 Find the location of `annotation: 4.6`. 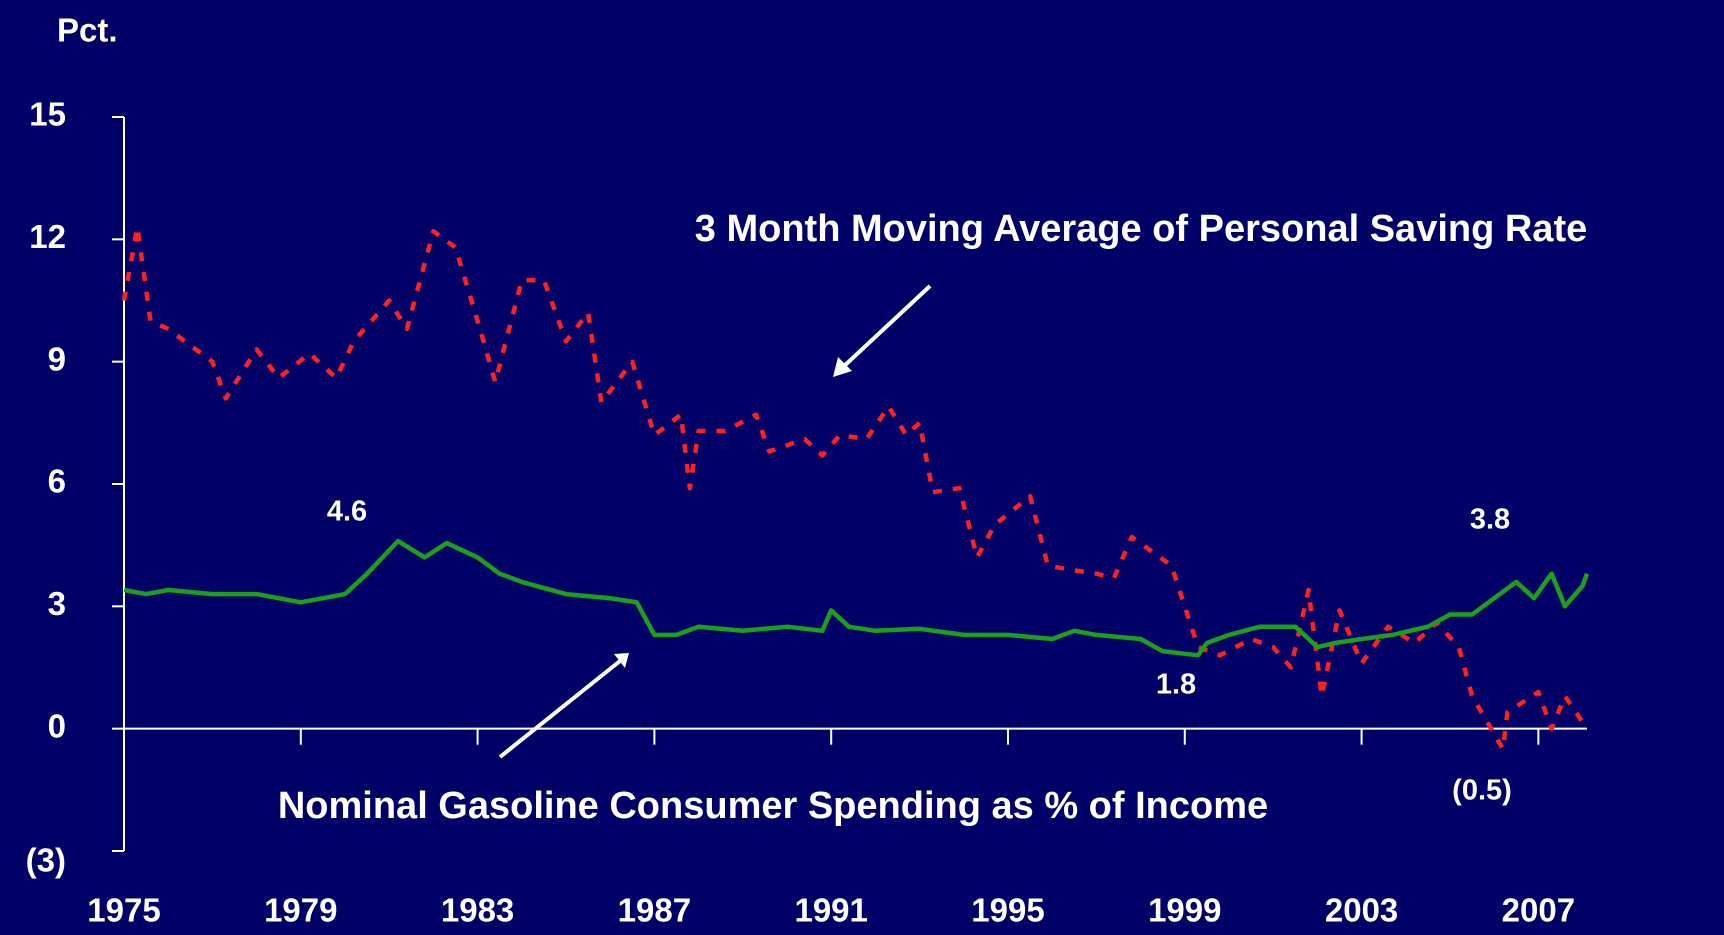

annotation: 4.6 is located at coordinates (347, 512).